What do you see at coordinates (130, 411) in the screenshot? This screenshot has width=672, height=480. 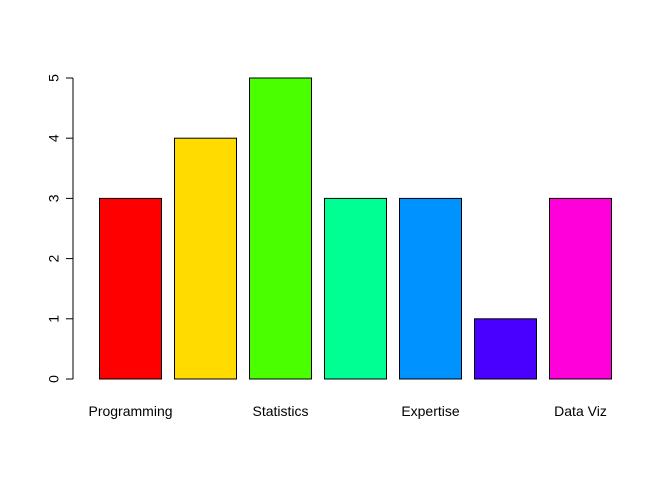 I see `x-category-label: Programming` at bounding box center [130, 411].